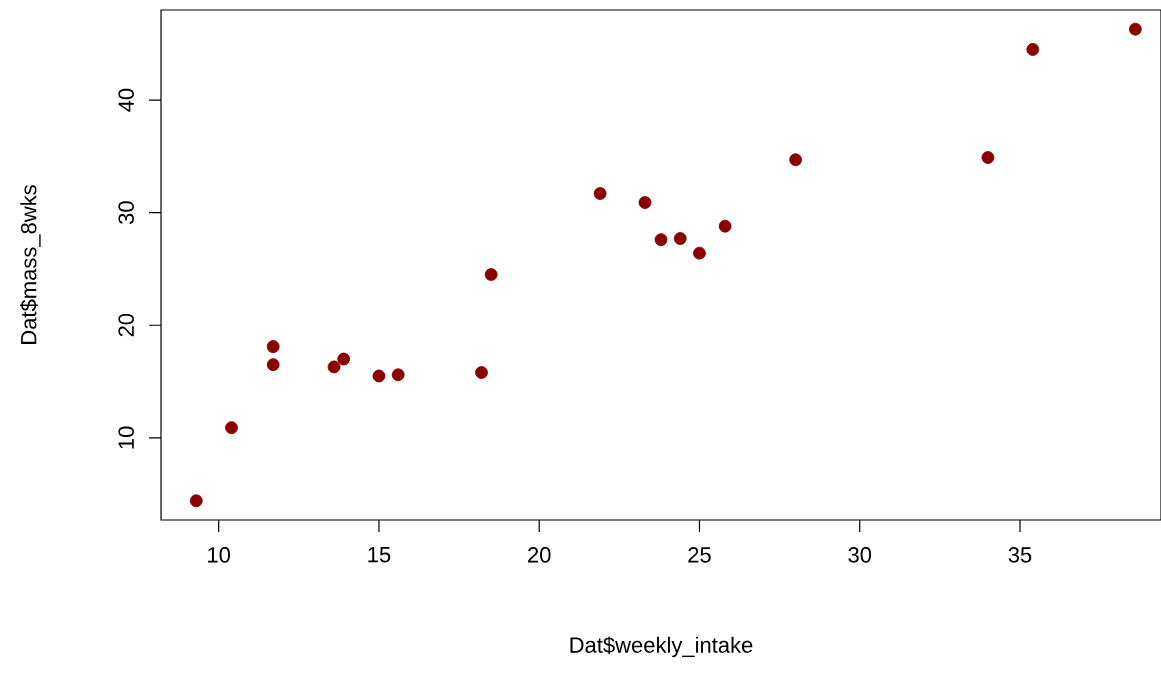 Image resolution: width=1161 pixels, height=676 pixels. What do you see at coordinates (1020, 555) in the screenshot?
I see `x-tick-label: 35` at bounding box center [1020, 555].